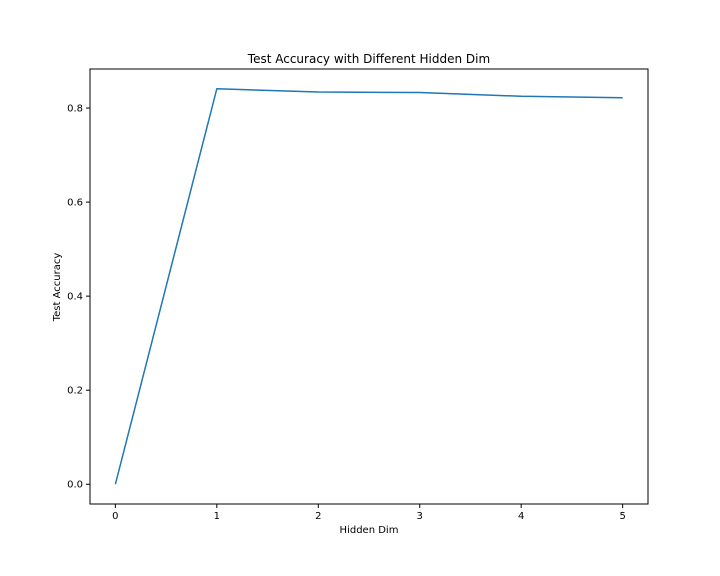 The width and height of the screenshot is (720, 576). Describe the element at coordinates (368, 59) in the screenshot. I see `chart-title: Test Accuracy with Different Hidden Dim` at that location.